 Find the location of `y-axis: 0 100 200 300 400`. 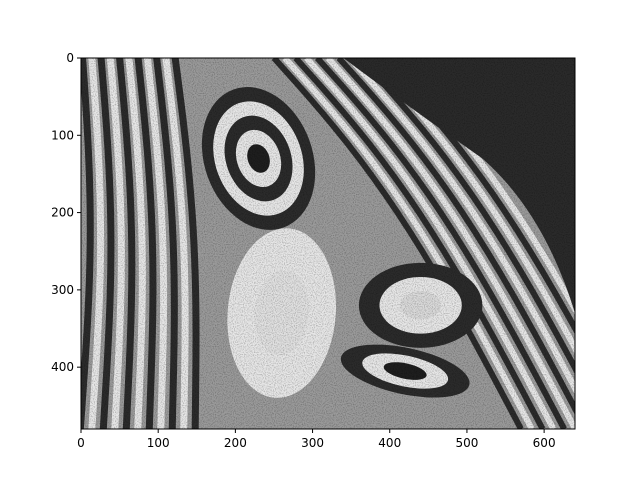

y-axis: 0 100 200 300 400 is located at coordinates (66, 212).